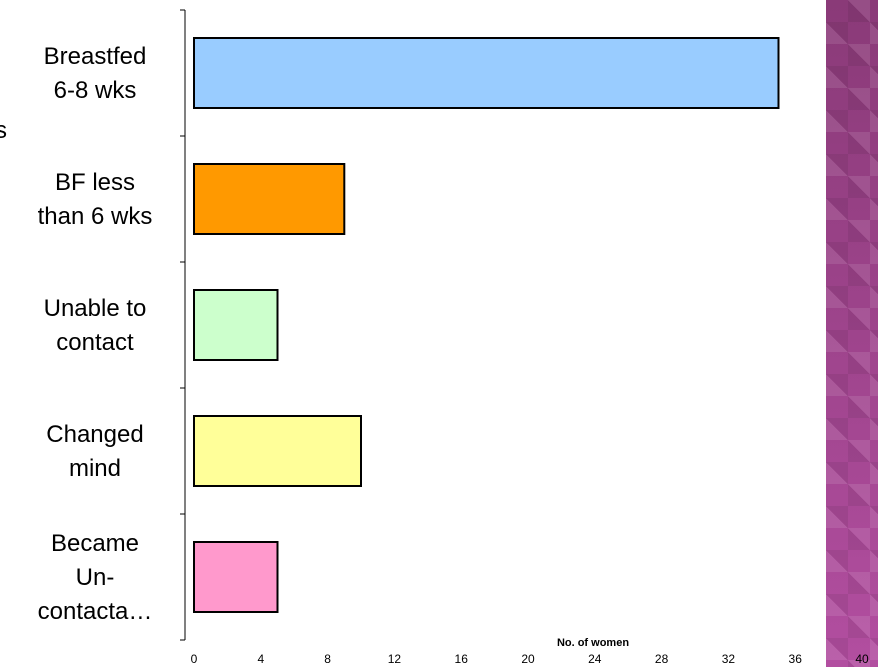 The height and width of the screenshot is (667, 878). I want to click on x-tick-label: 20, so click(528, 659).